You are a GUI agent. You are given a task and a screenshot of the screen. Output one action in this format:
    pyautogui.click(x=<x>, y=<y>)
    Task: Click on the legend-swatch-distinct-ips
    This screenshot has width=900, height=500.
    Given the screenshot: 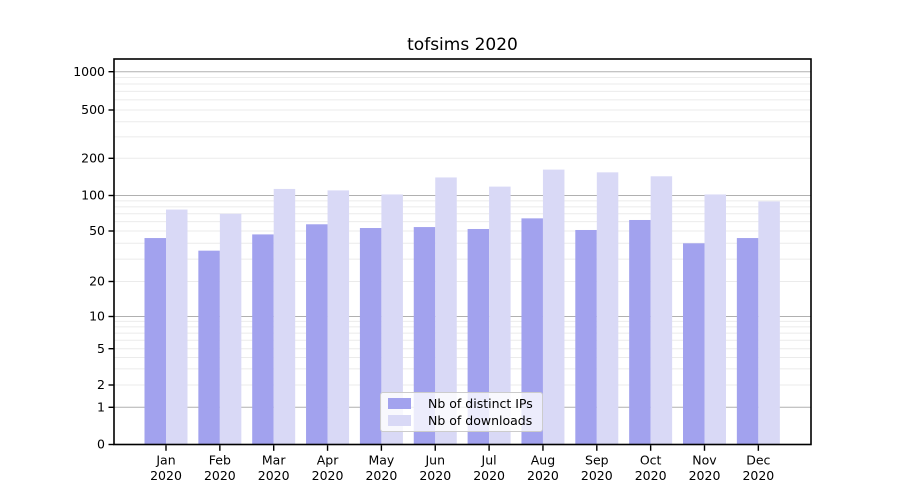 What is the action you would take?
    pyautogui.click(x=399, y=403)
    